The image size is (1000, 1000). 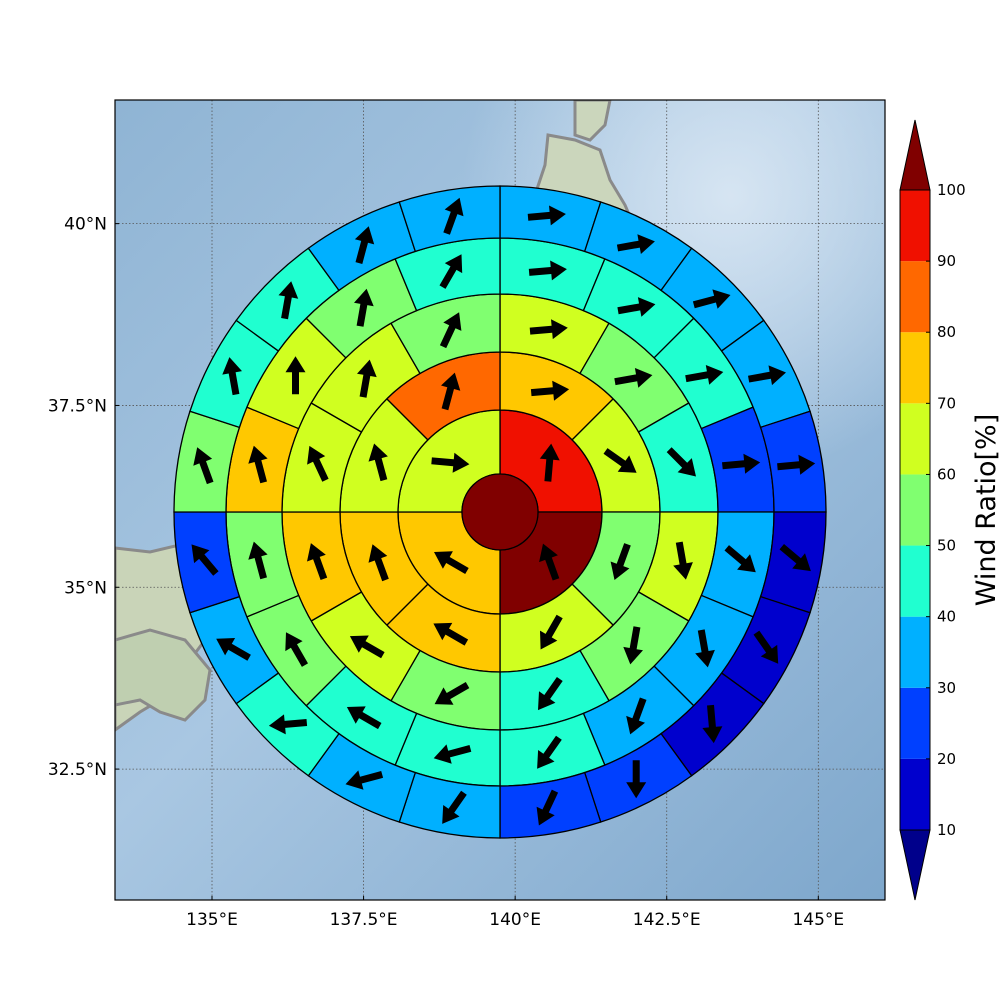 I want to click on colorbar-tick-label: 30, so click(x=946, y=688).